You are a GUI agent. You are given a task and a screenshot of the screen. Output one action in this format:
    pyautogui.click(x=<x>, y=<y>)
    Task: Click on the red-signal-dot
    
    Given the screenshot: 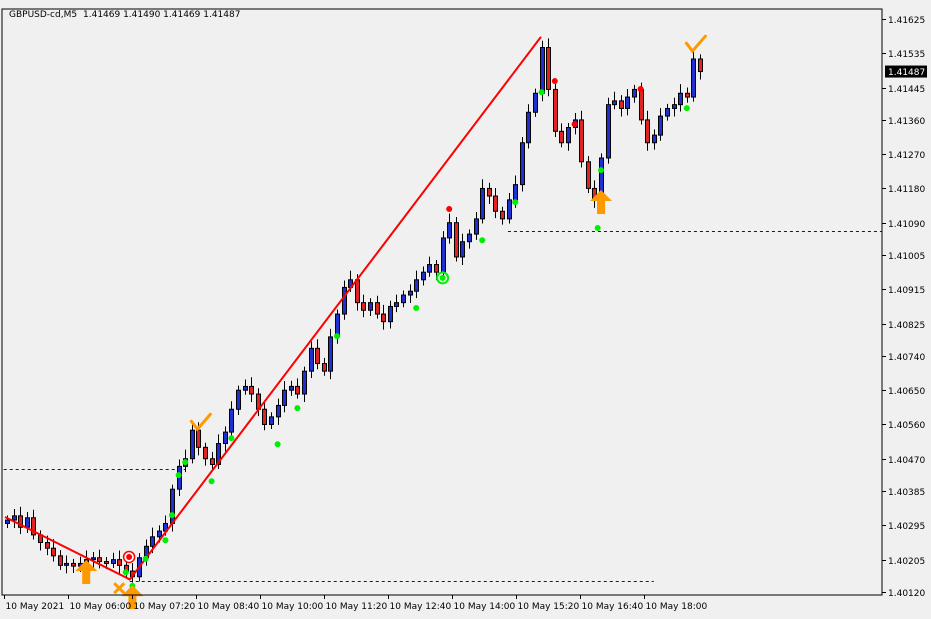 What is the action you would take?
    pyautogui.click(x=449, y=208)
    